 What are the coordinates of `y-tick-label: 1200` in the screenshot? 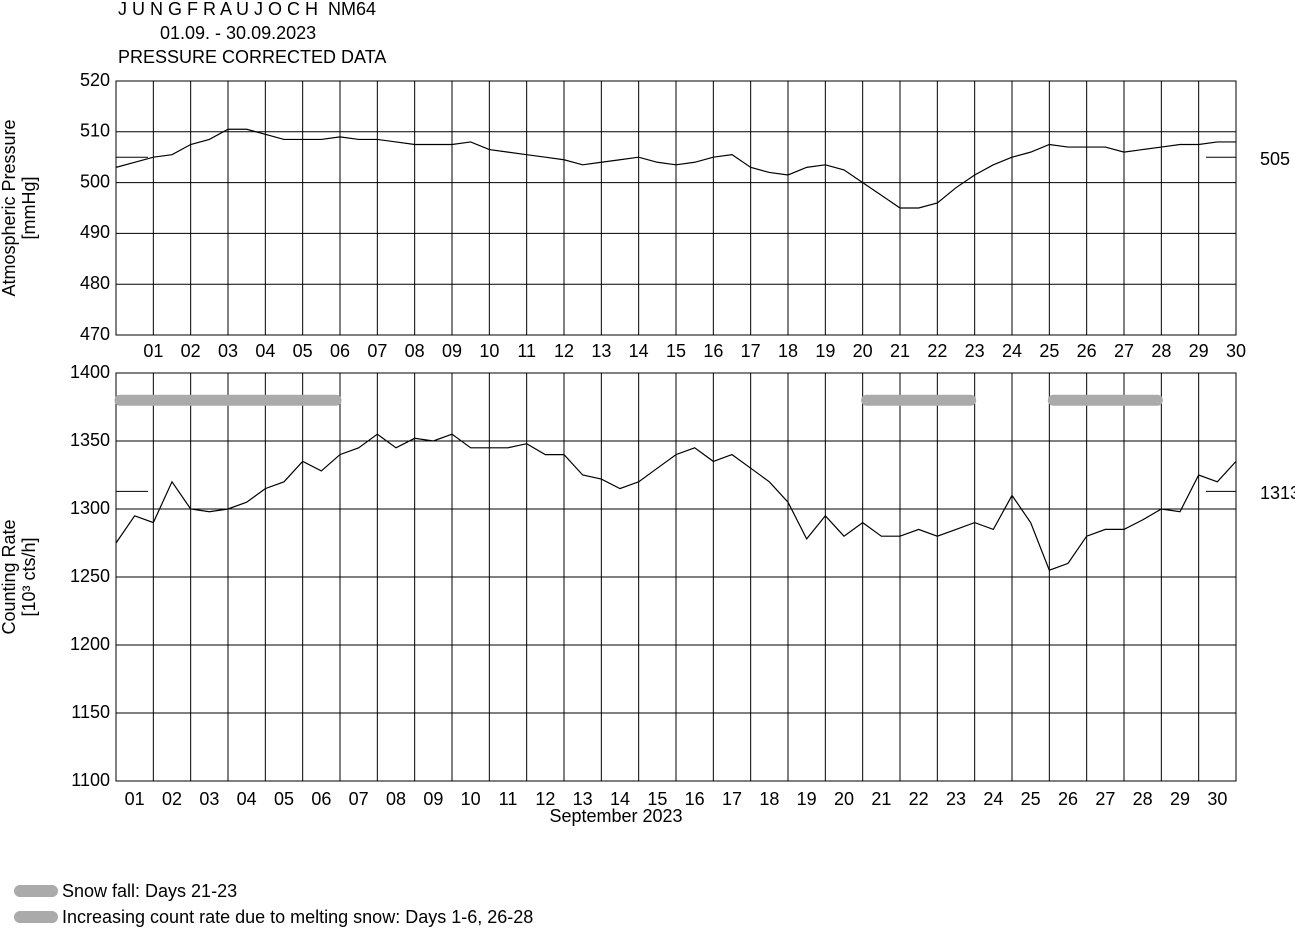 It's located at (90, 644).